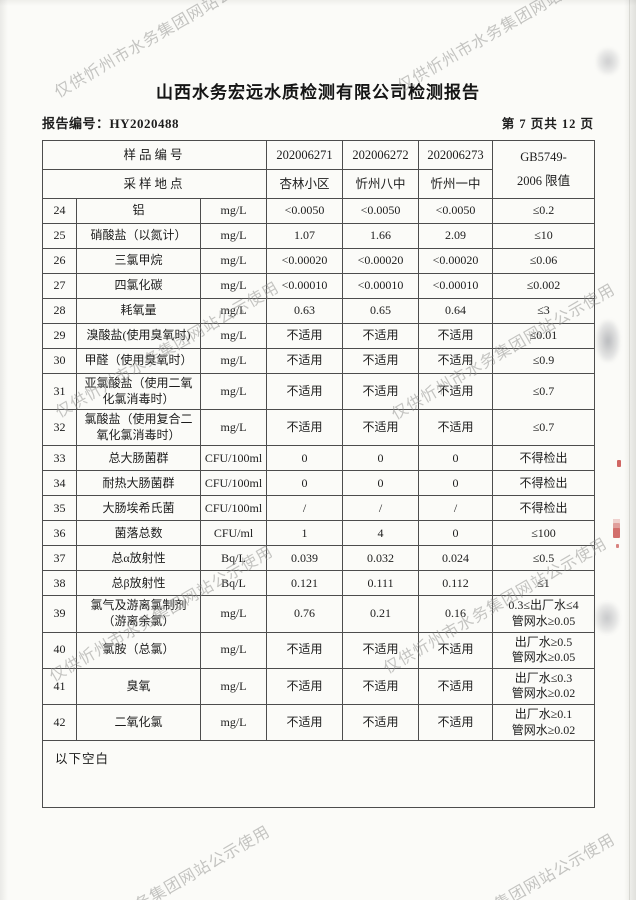  Describe the element at coordinates (543, 657) in the screenshot. I see `limit-line2: 管网水≥0.05` at that location.